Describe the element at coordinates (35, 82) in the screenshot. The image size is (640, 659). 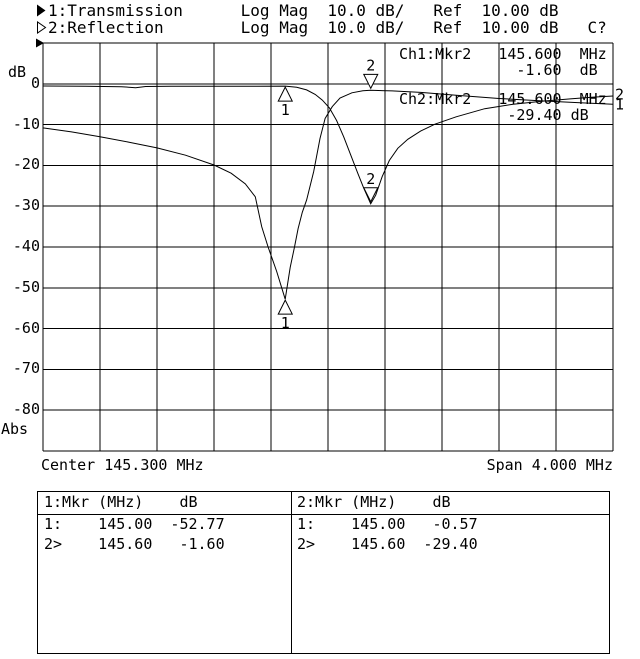
I see `y-tick-label: 0` at that location.